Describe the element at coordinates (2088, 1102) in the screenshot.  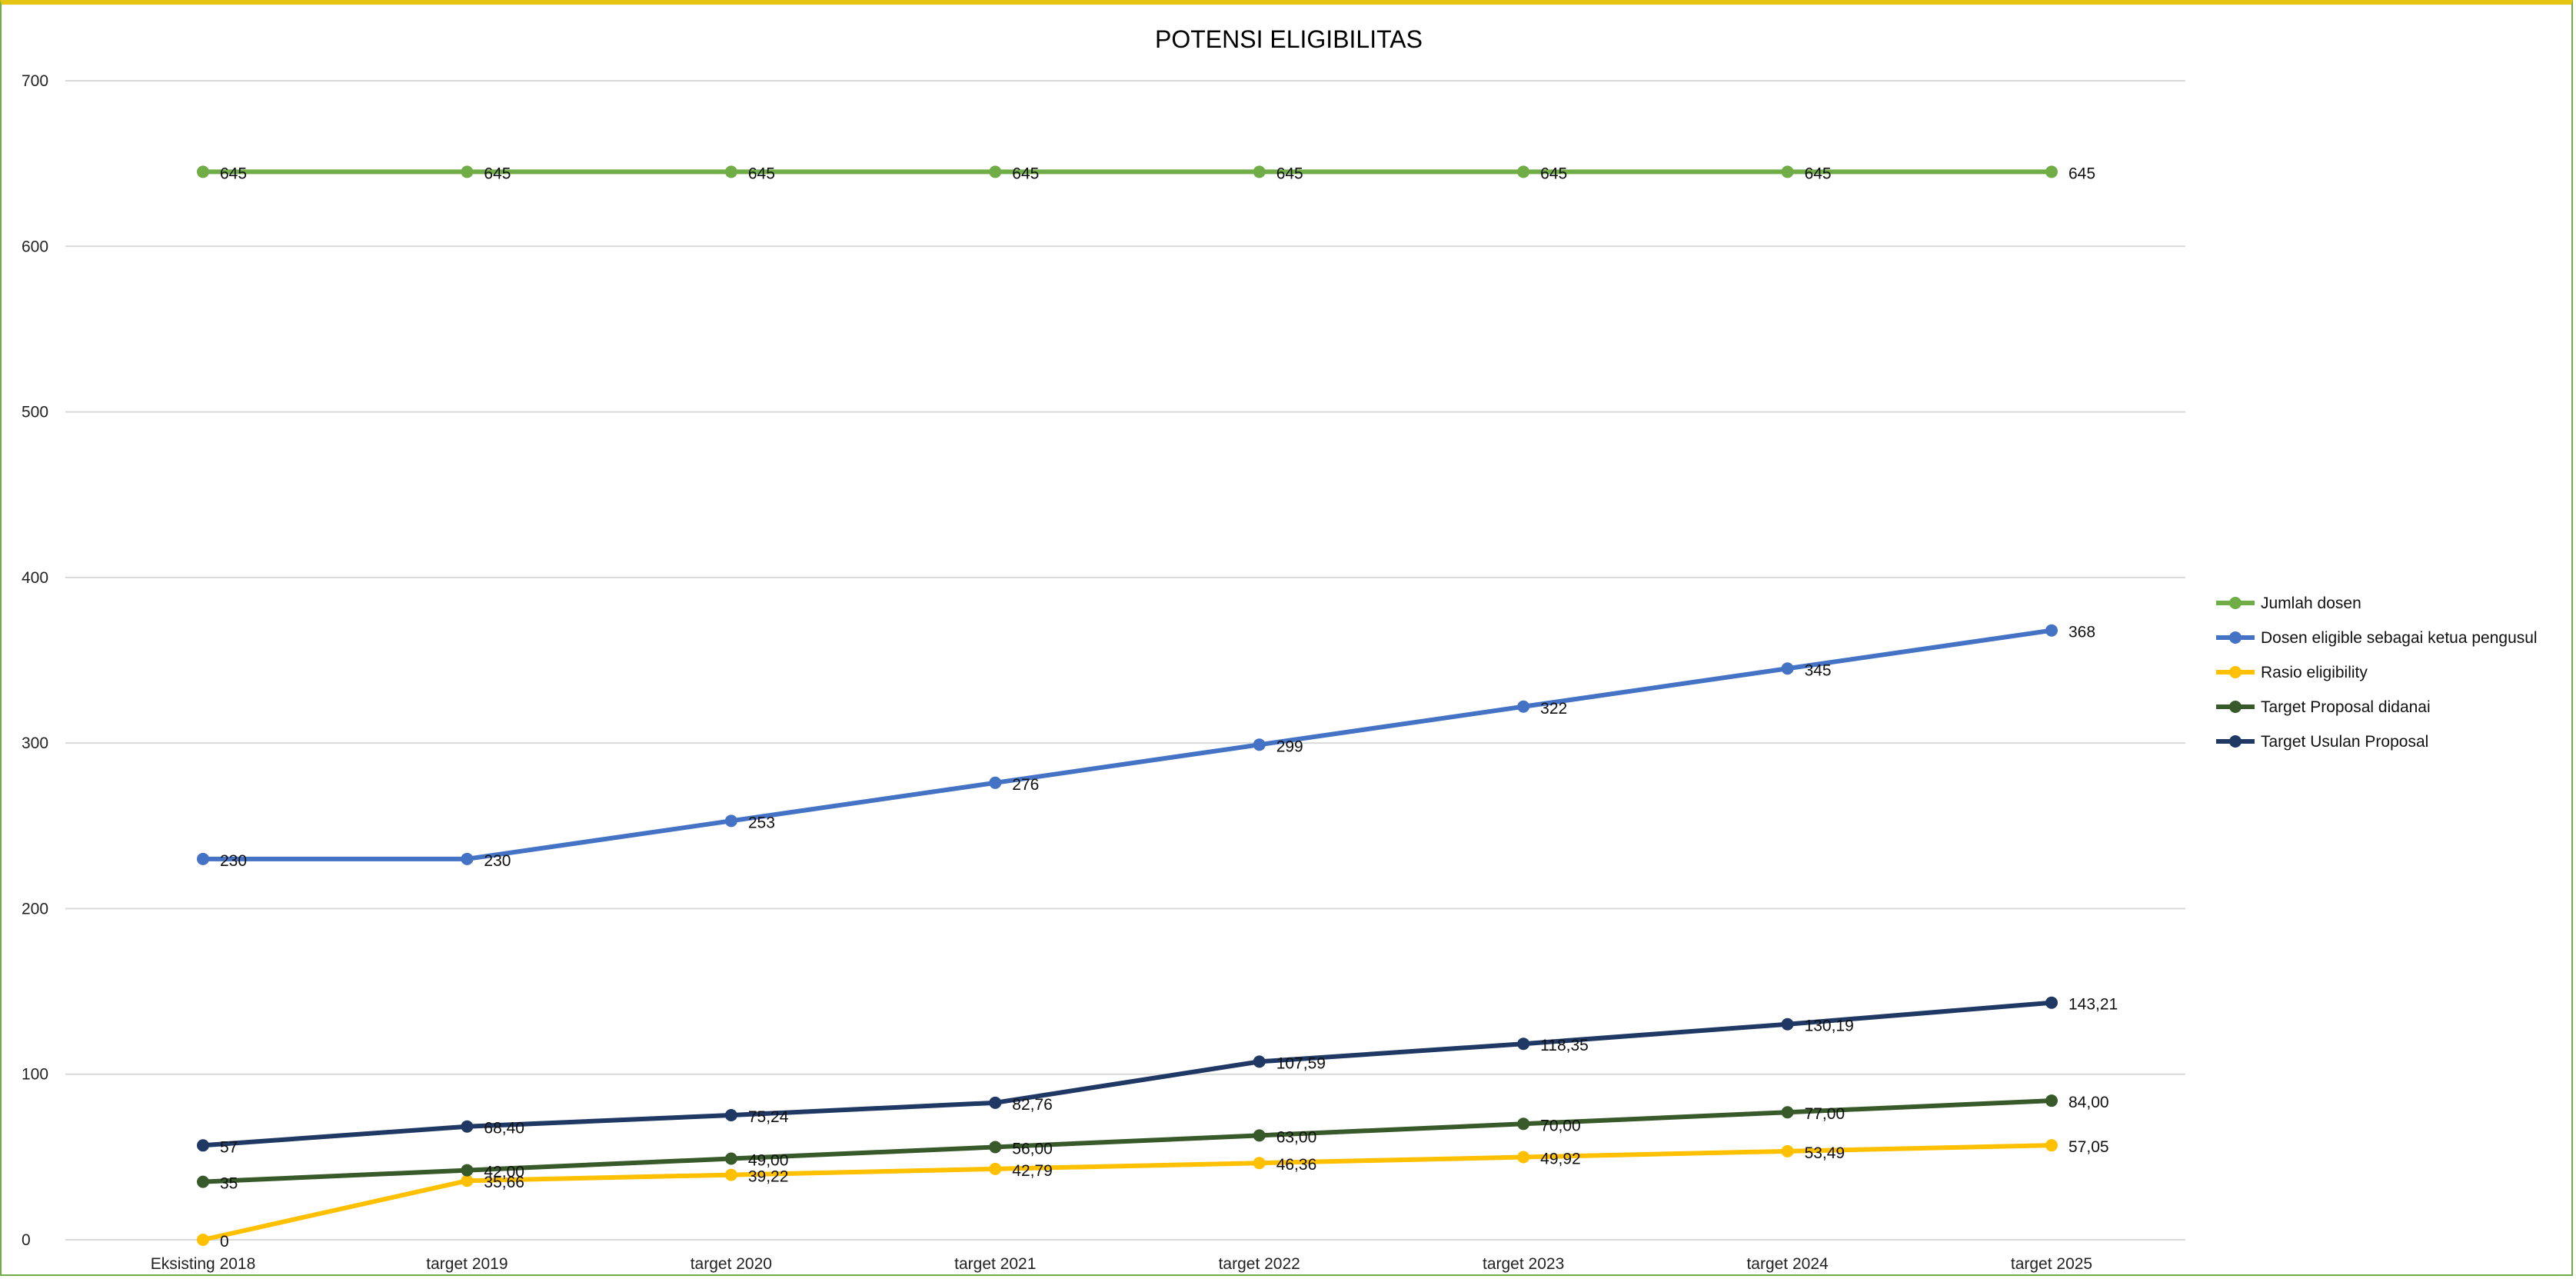
I see `data-label: 84,00` at that location.